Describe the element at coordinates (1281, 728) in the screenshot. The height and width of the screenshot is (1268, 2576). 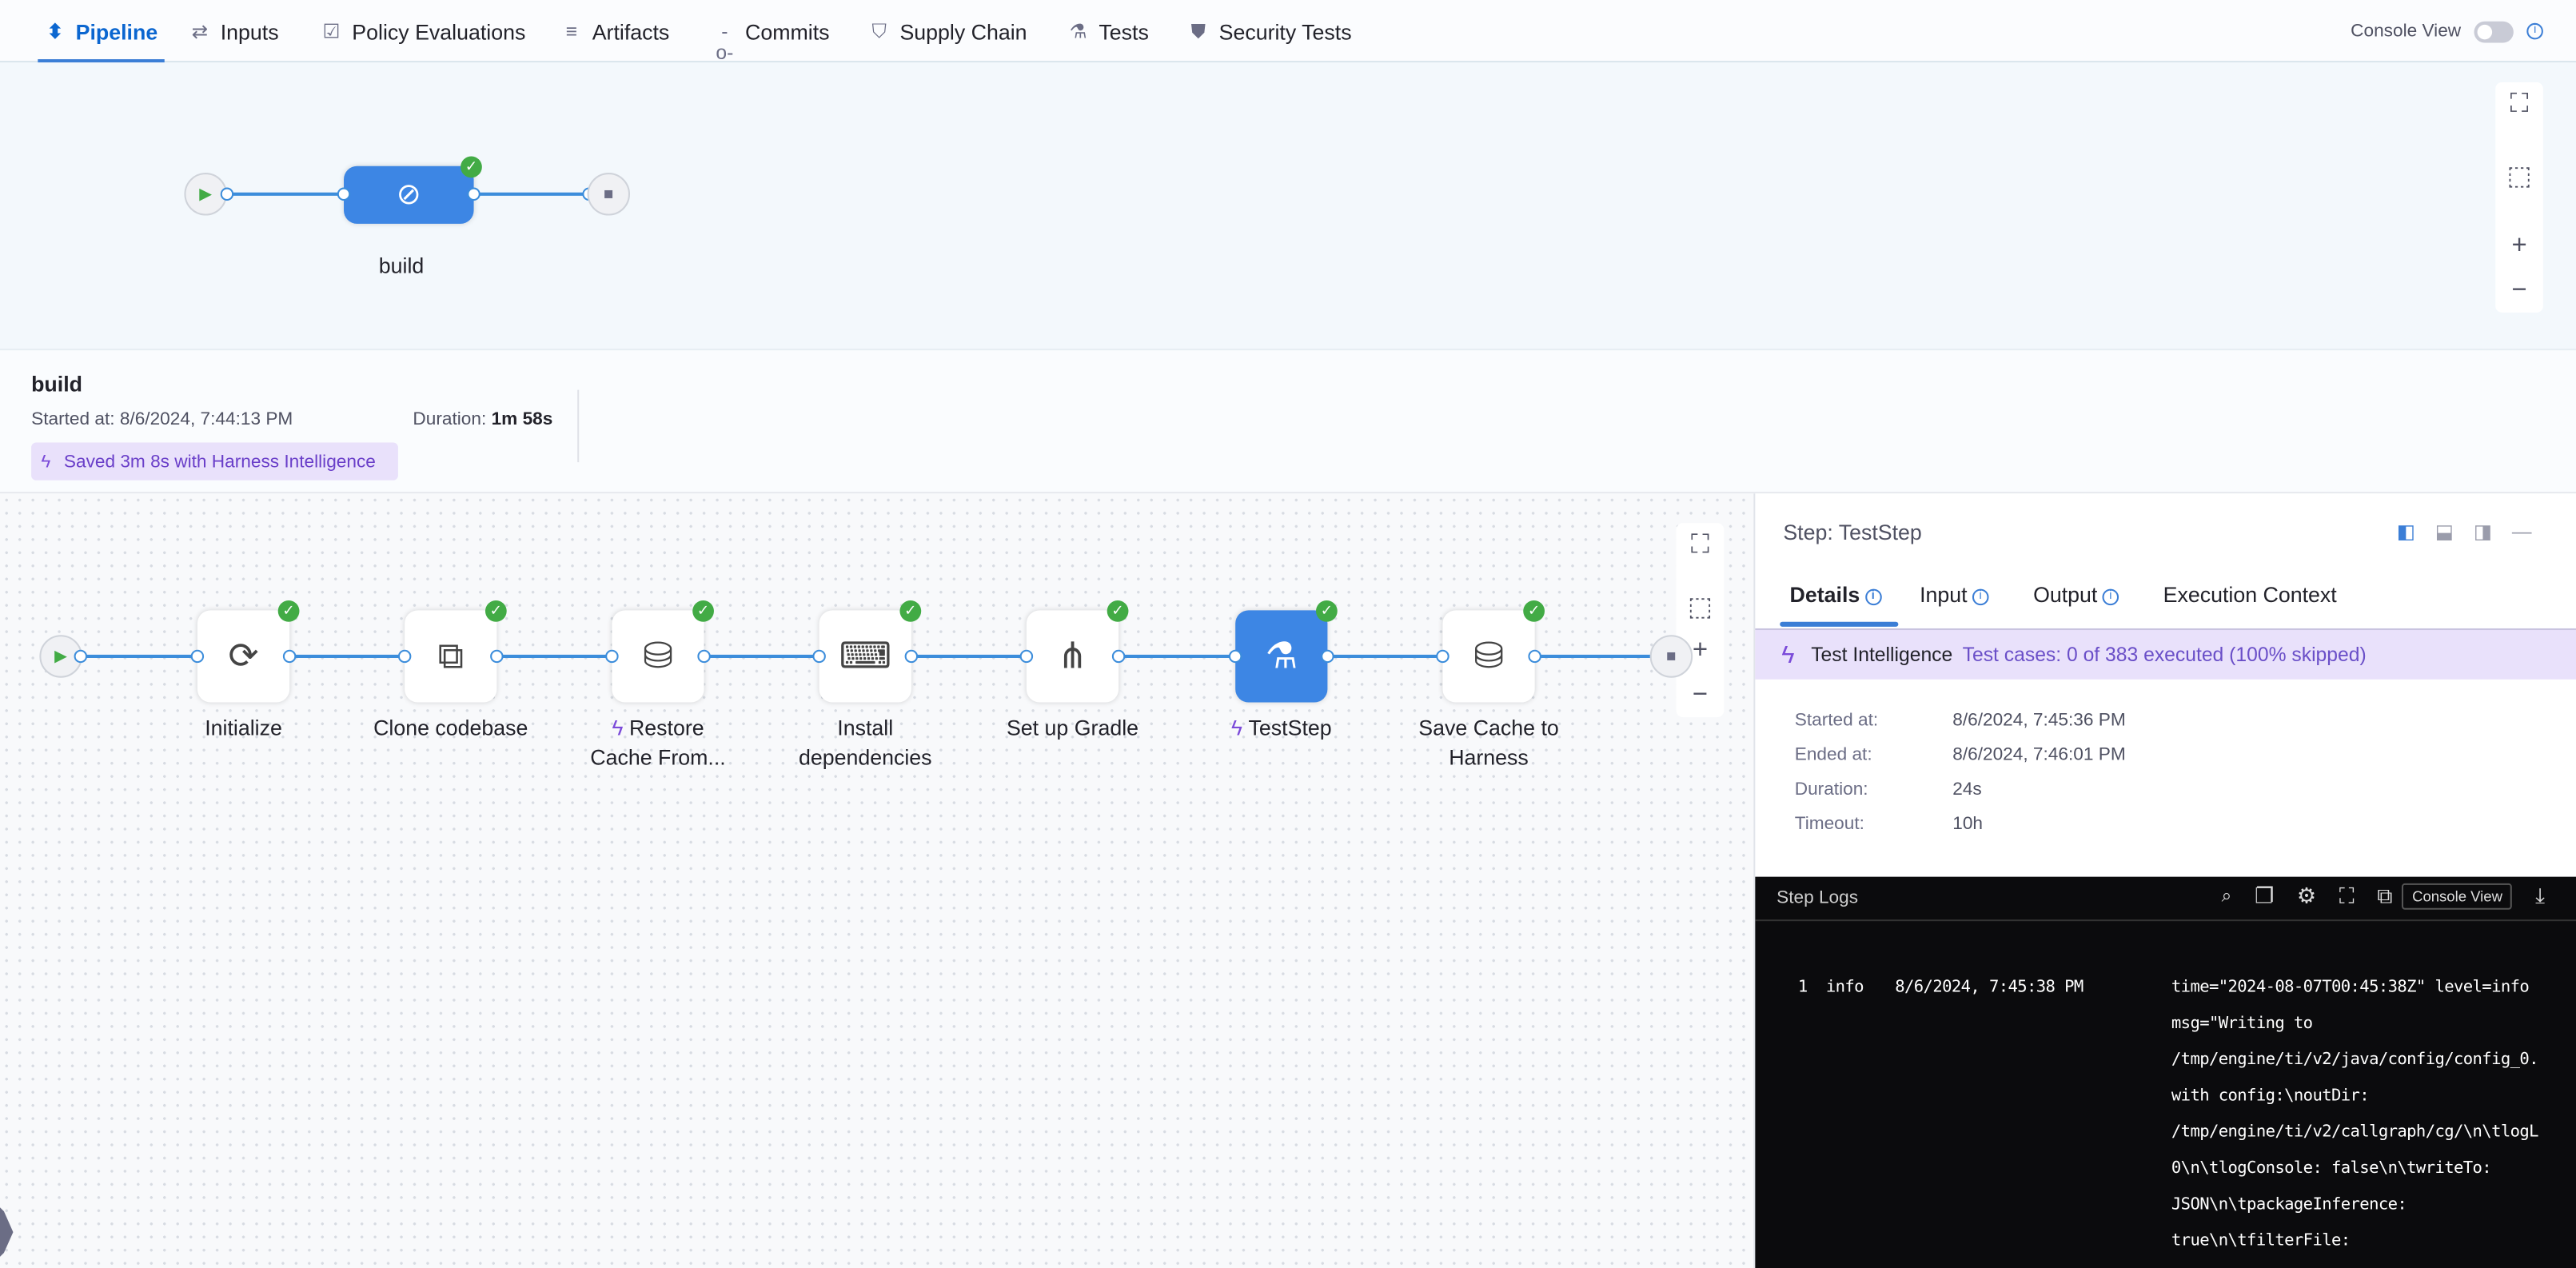
I see `step-label: ϟ TestStep` at that location.